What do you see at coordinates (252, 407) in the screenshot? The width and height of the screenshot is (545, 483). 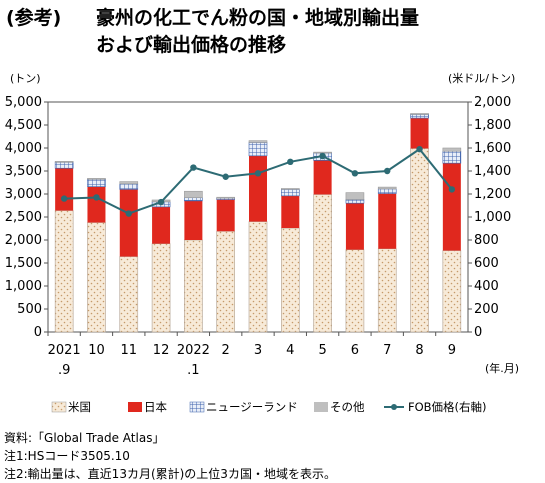 I see `legend-label-nz: ニュージーランド` at bounding box center [252, 407].